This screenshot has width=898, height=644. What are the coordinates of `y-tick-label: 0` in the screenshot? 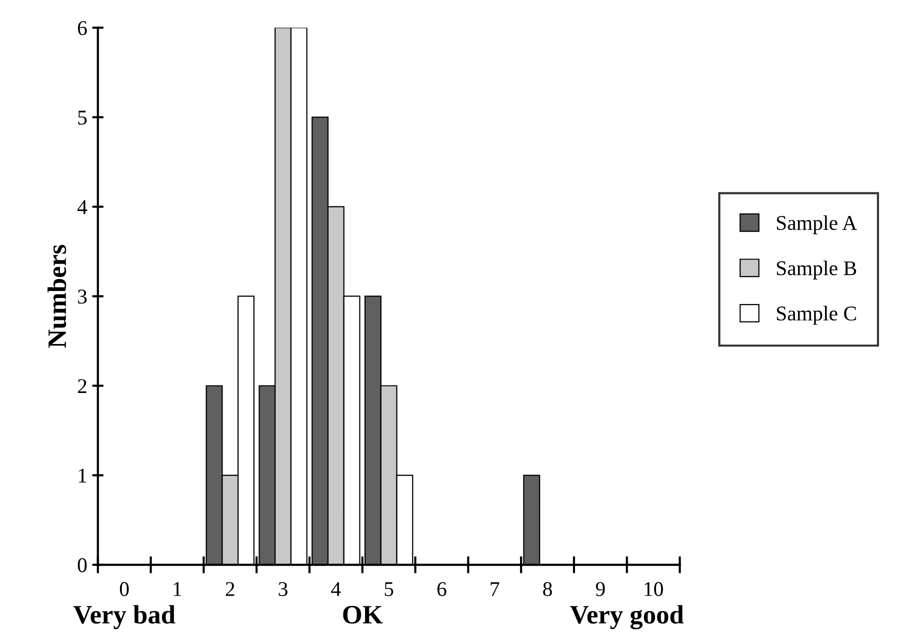 It's located at (82, 565).